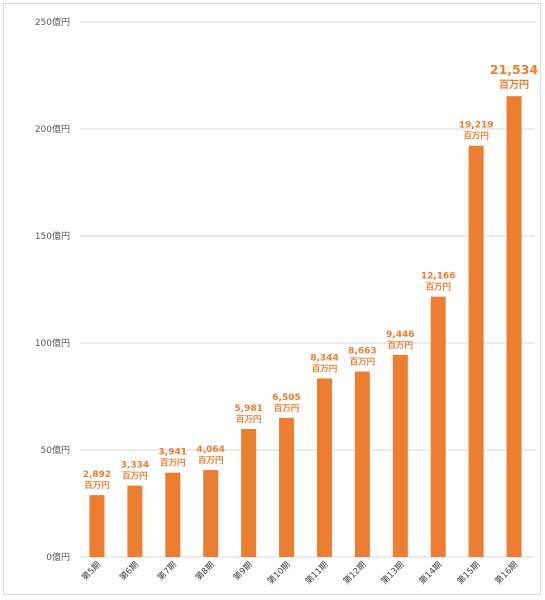 This screenshot has height=600, width=545. I want to click on x-category-label: 第12期, so click(354, 572).